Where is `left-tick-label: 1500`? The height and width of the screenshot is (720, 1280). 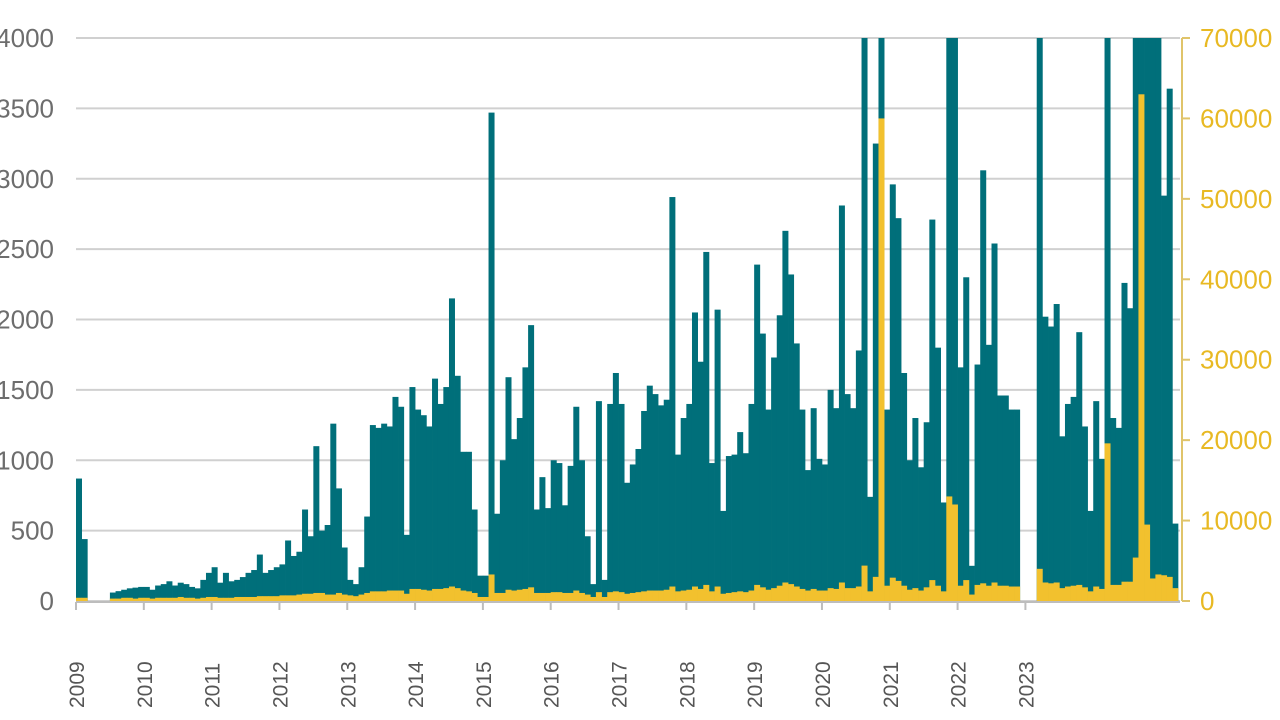 left-tick-label: 1500 is located at coordinates (27, 390).